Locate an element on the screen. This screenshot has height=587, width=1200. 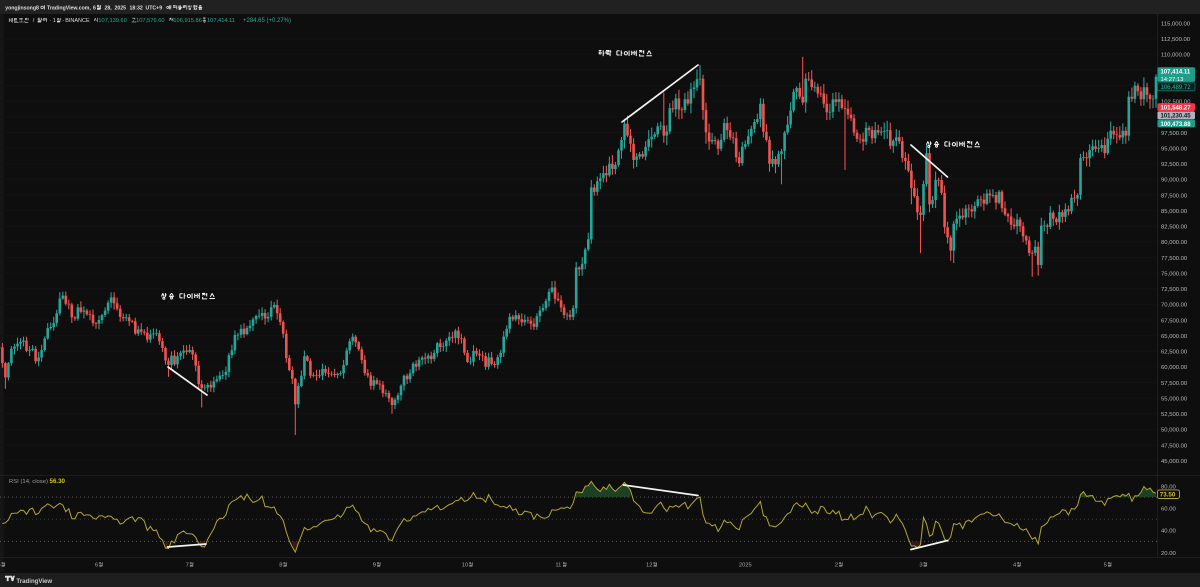
svg-text: 87,500.00 is located at coordinates (1174, 196).